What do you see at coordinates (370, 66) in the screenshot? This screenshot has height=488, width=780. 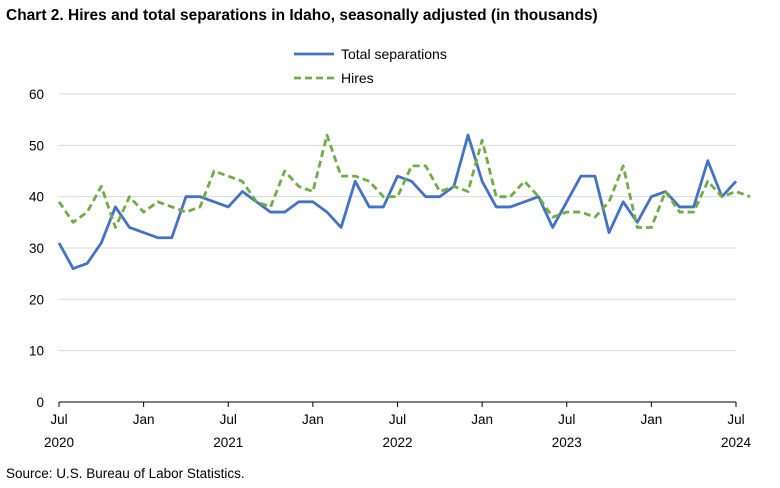 I see `legend: Total separations Hires` at bounding box center [370, 66].